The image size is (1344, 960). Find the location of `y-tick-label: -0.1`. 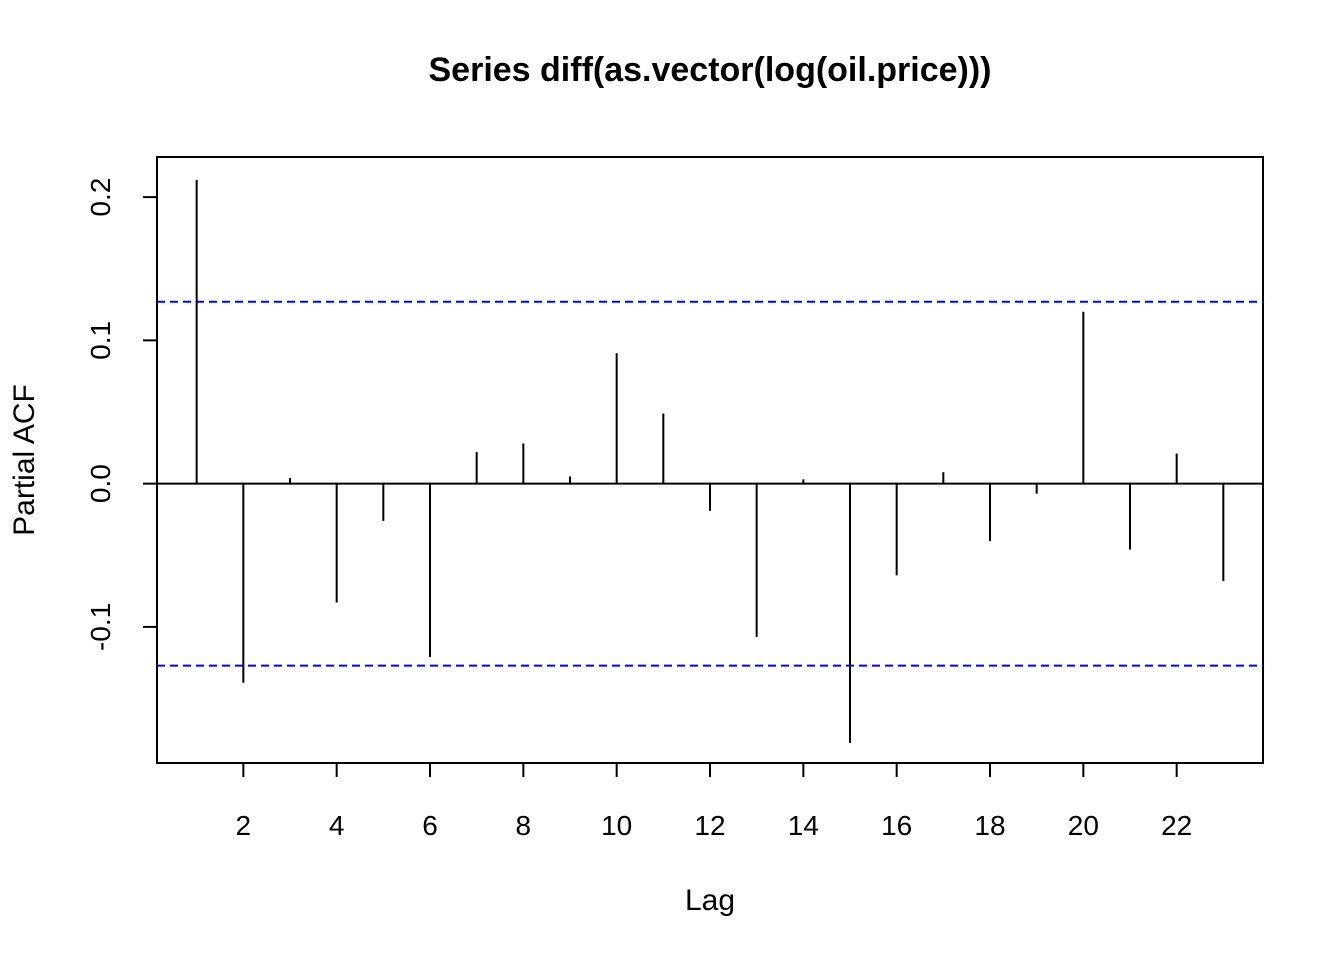

y-tick-label: -0.1 is located at coordinates (100, 627).